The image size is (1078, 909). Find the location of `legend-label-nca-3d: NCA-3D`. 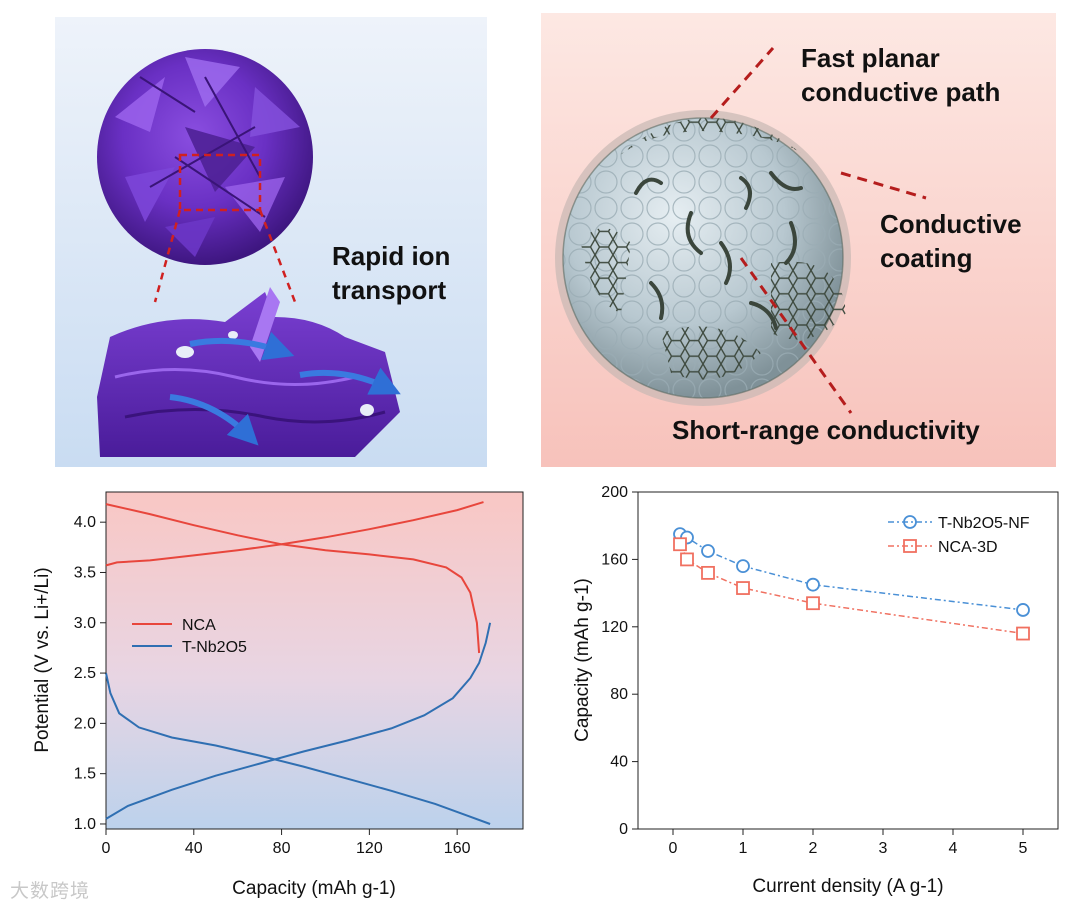

legend-label-nca-3d: NCA-3D is located at coordinates (968, 547).